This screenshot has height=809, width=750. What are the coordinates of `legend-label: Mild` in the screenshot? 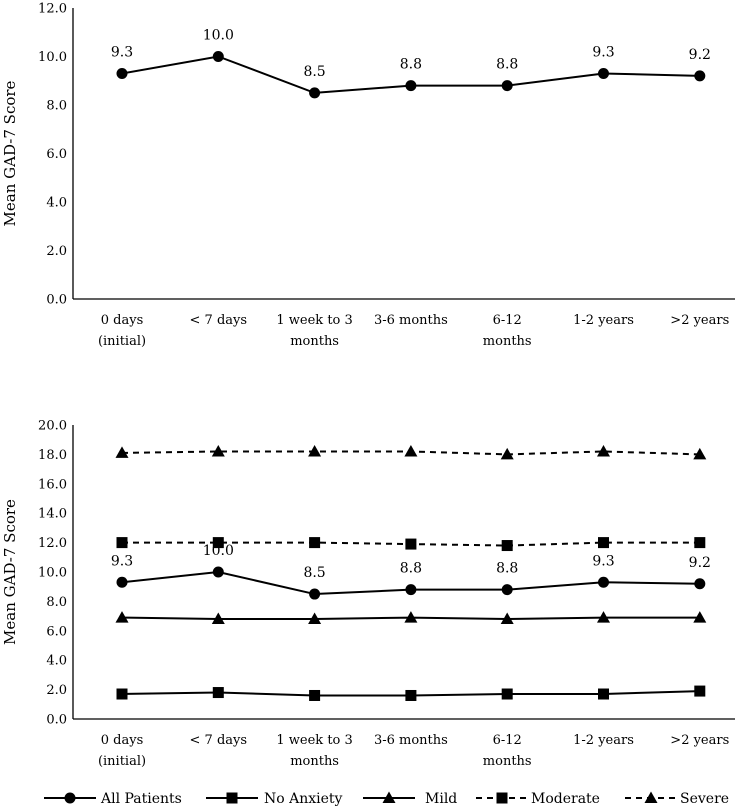 It's located at (441, 799).